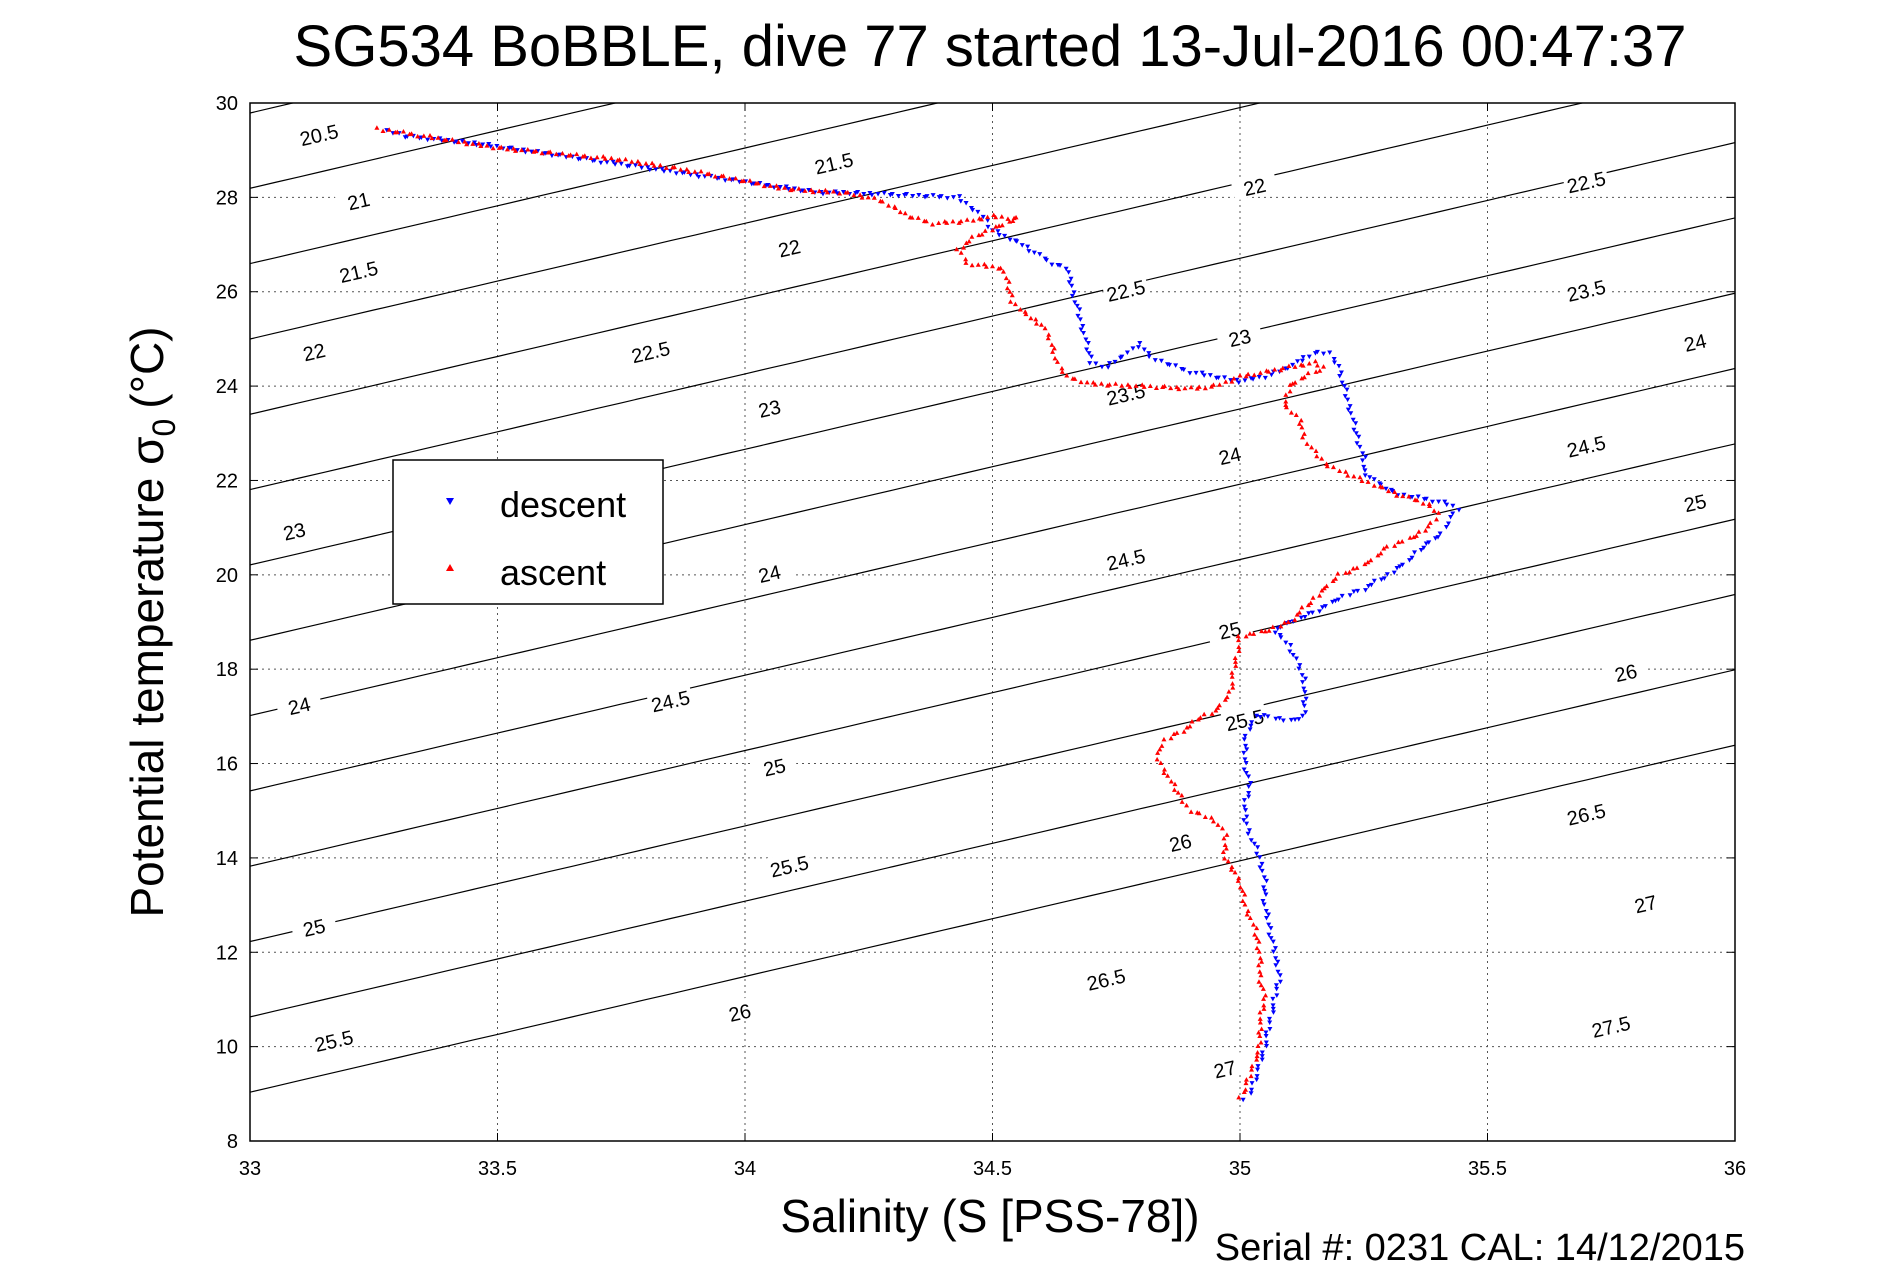 The width and height of the screenshot is (1891, 1262). What do you see at coordinates (227, 576) in the screenshot?
I see `y-tick-label: 20` at bounding box center [227, 576].